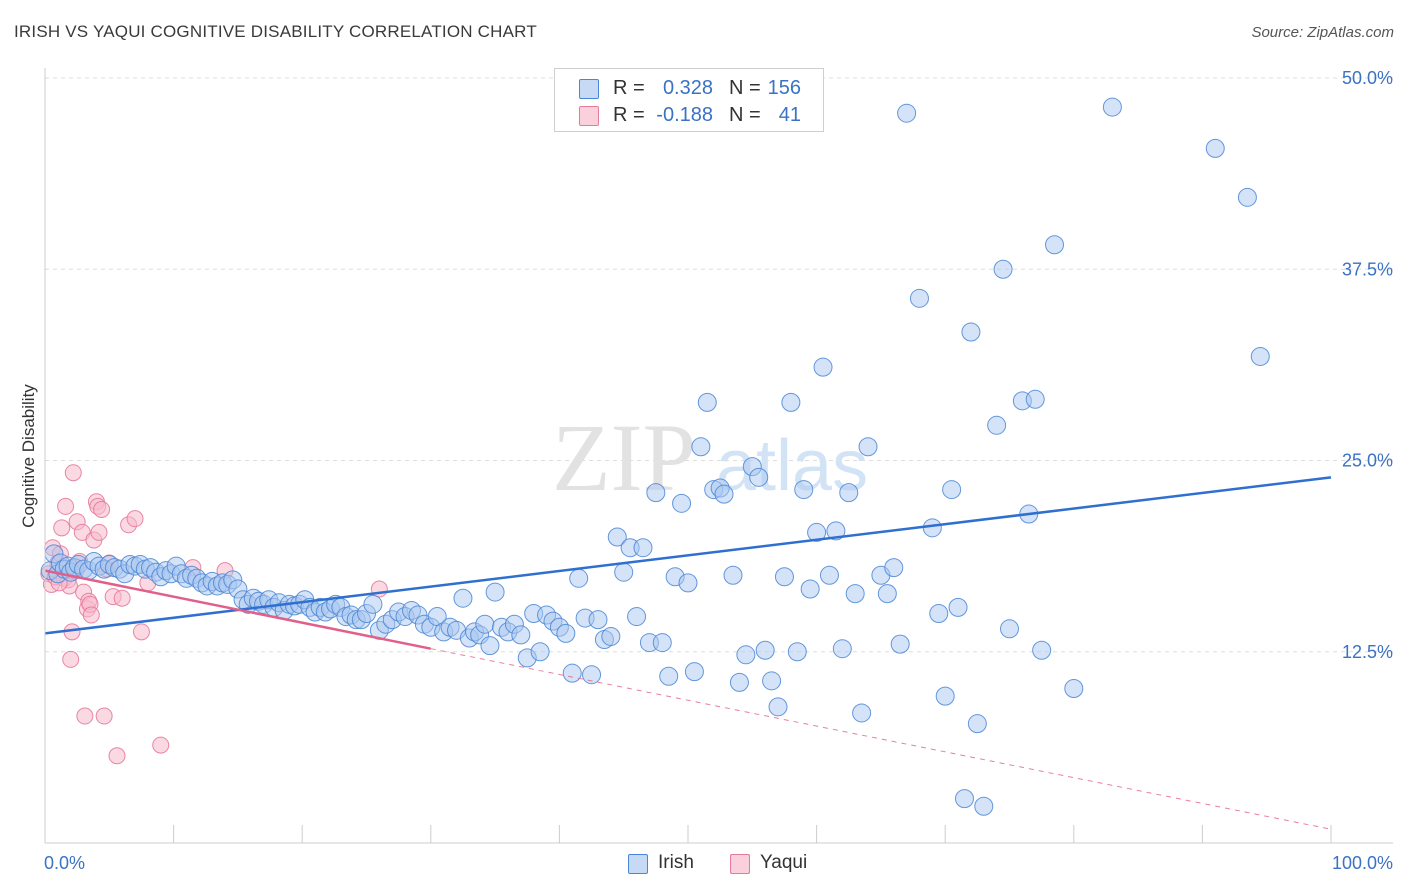 The height and width of the screenshot is (892, 1406). Describe the element at coordinates (881, 739) in the screenshot. I see `yaqui-trendline-extension` at that location.